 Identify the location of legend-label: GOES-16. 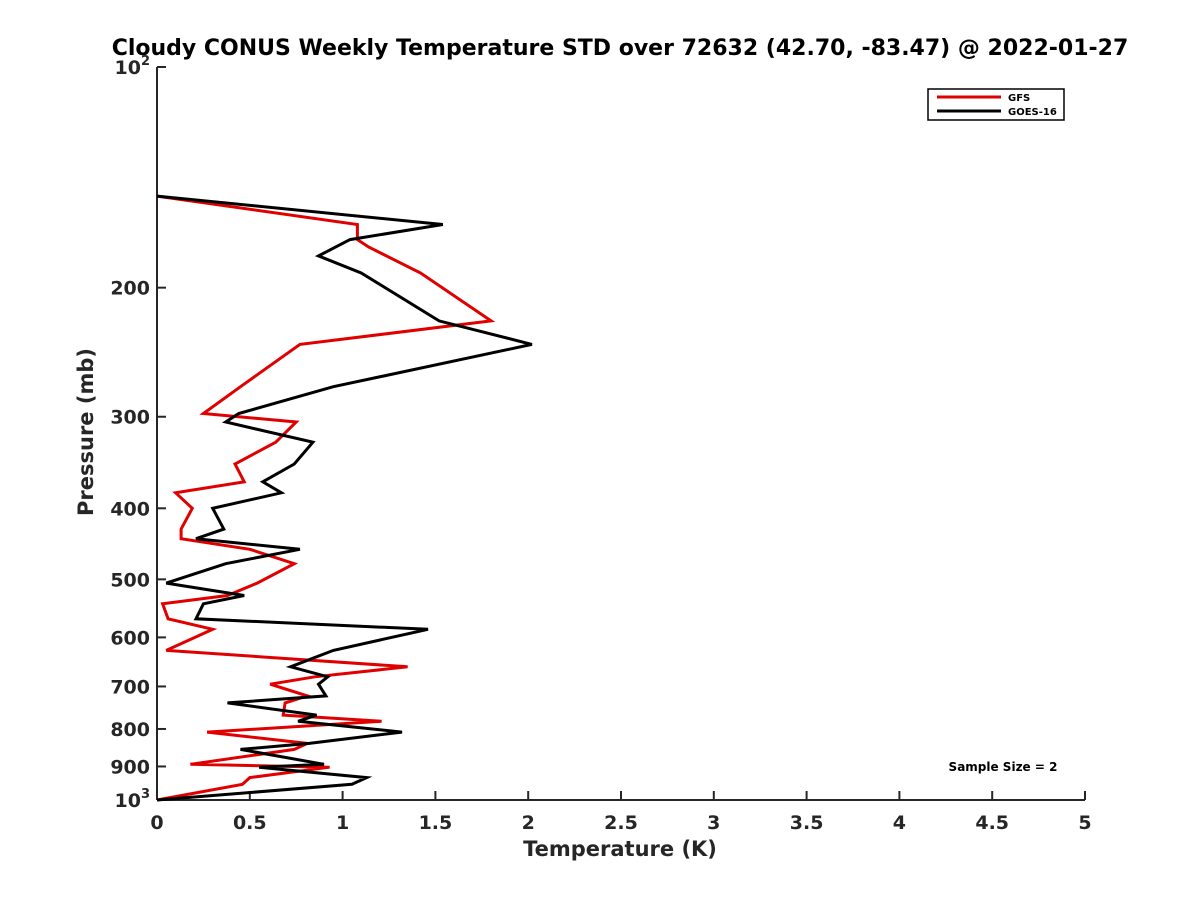
(1032, 112).